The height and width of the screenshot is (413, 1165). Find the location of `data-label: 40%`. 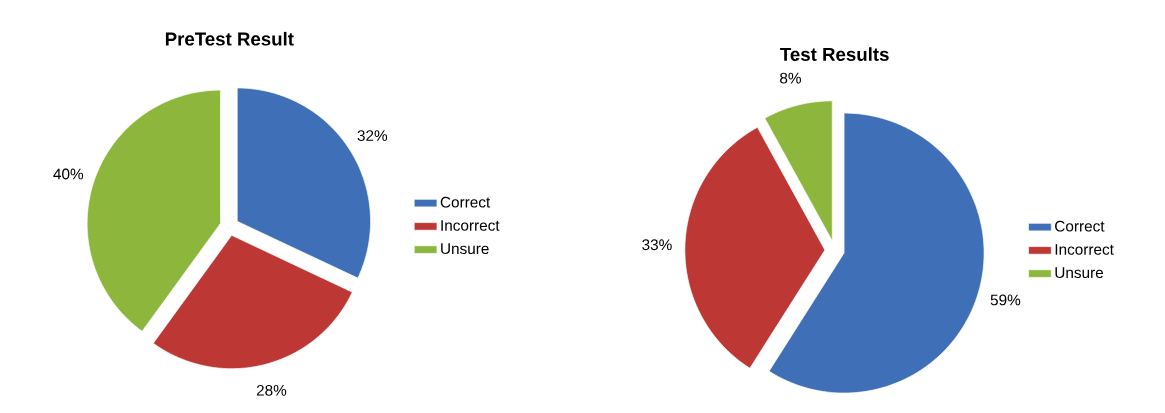

data-label: 40% is located at coordinates (68, 174).